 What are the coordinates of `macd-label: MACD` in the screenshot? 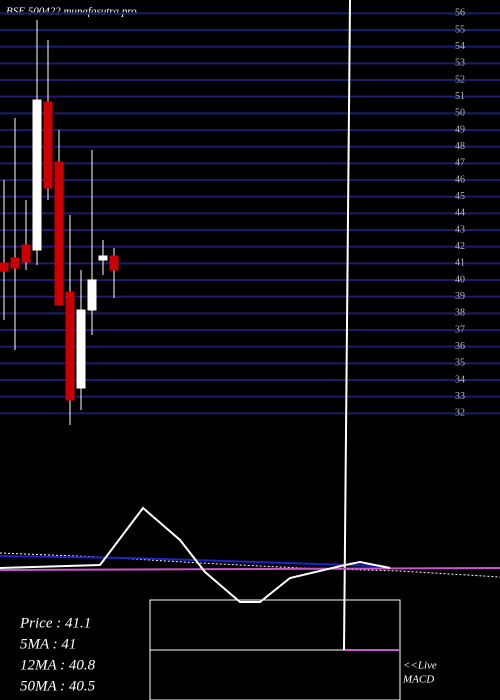 It's located at (418, 680).